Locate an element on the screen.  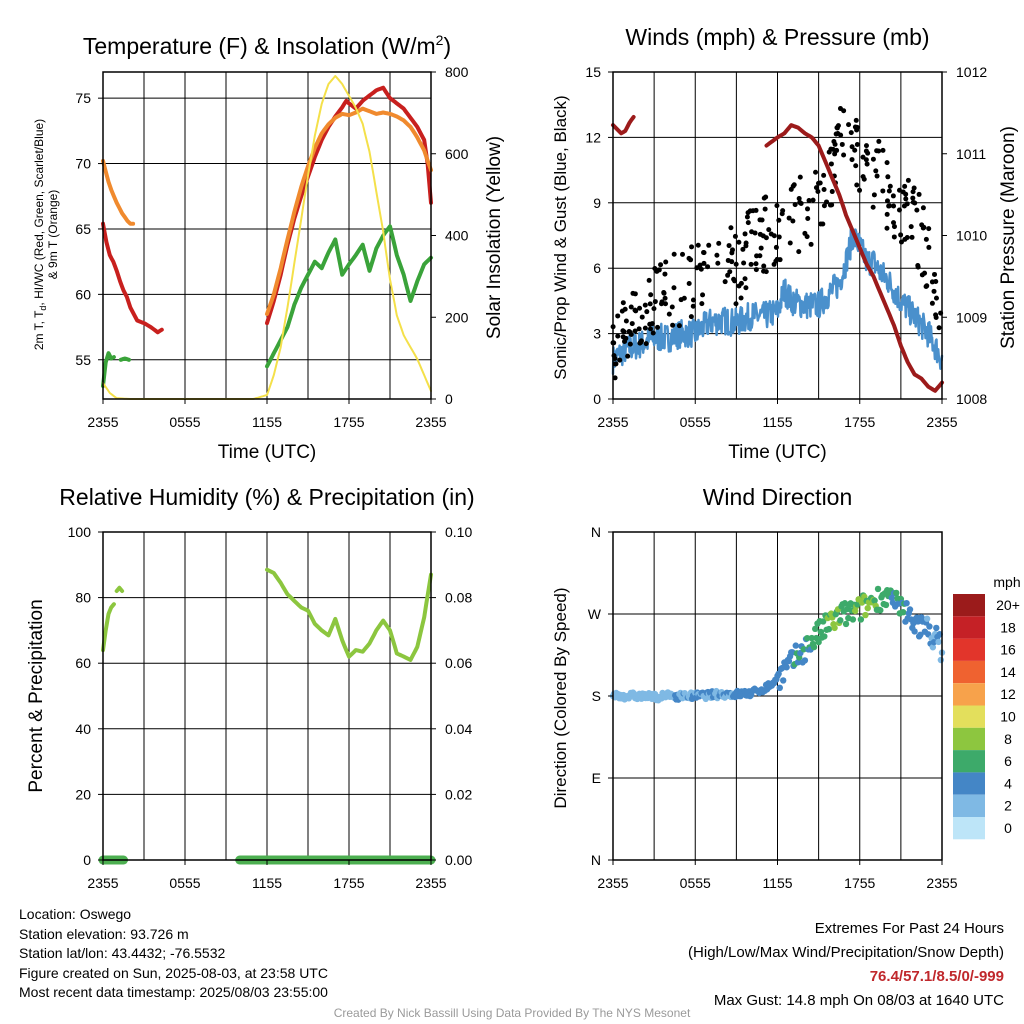
y2-tick-label: 0.08 is located at coordinates (458, 598).